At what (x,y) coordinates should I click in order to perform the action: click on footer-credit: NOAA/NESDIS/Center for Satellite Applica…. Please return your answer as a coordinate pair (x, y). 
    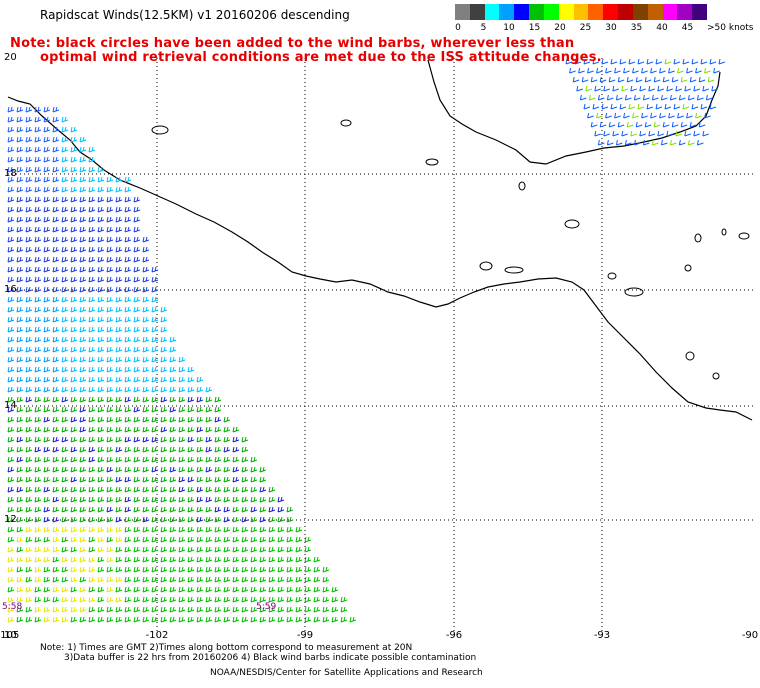
    Looking at the image, I should click on (346, 673).